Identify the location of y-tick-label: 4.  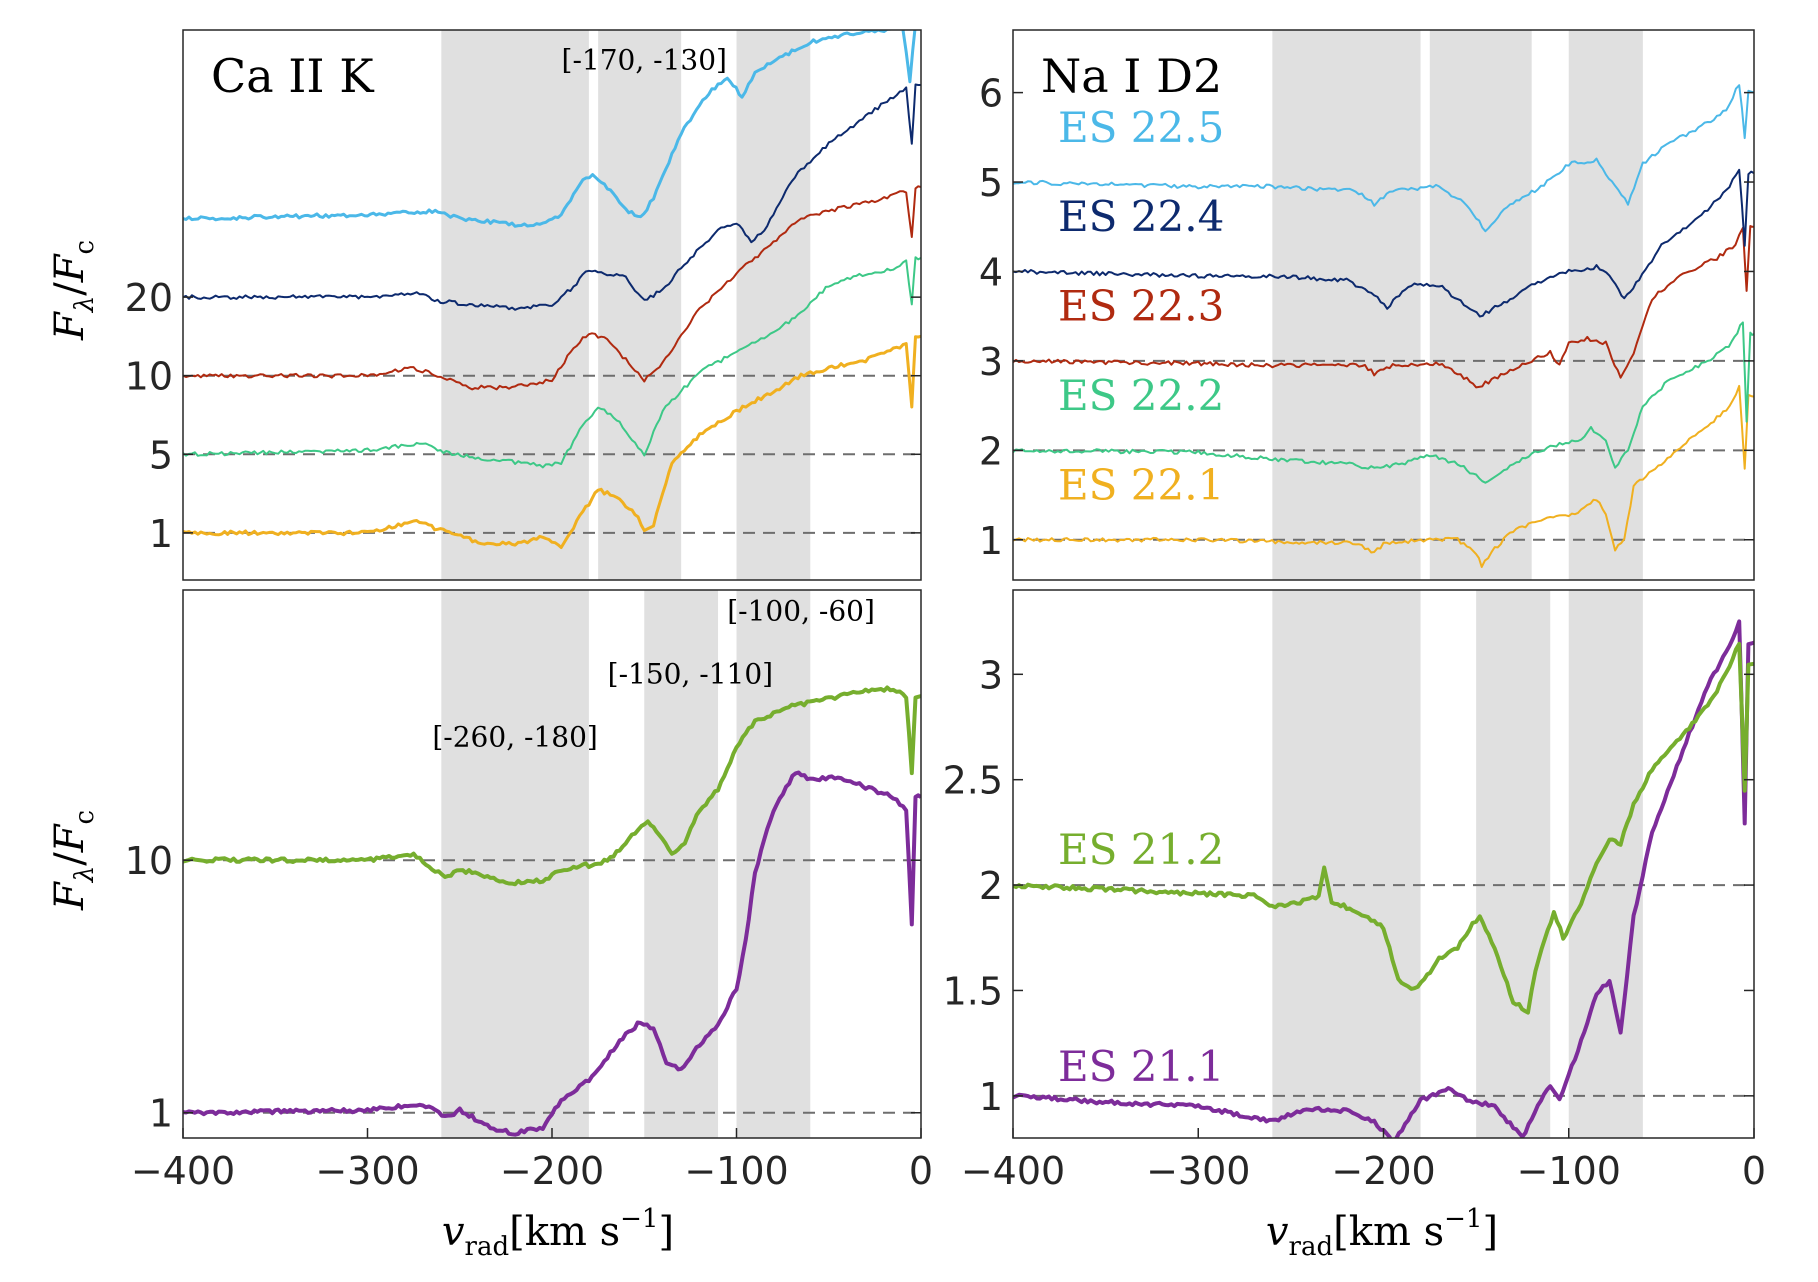
(991, 272).